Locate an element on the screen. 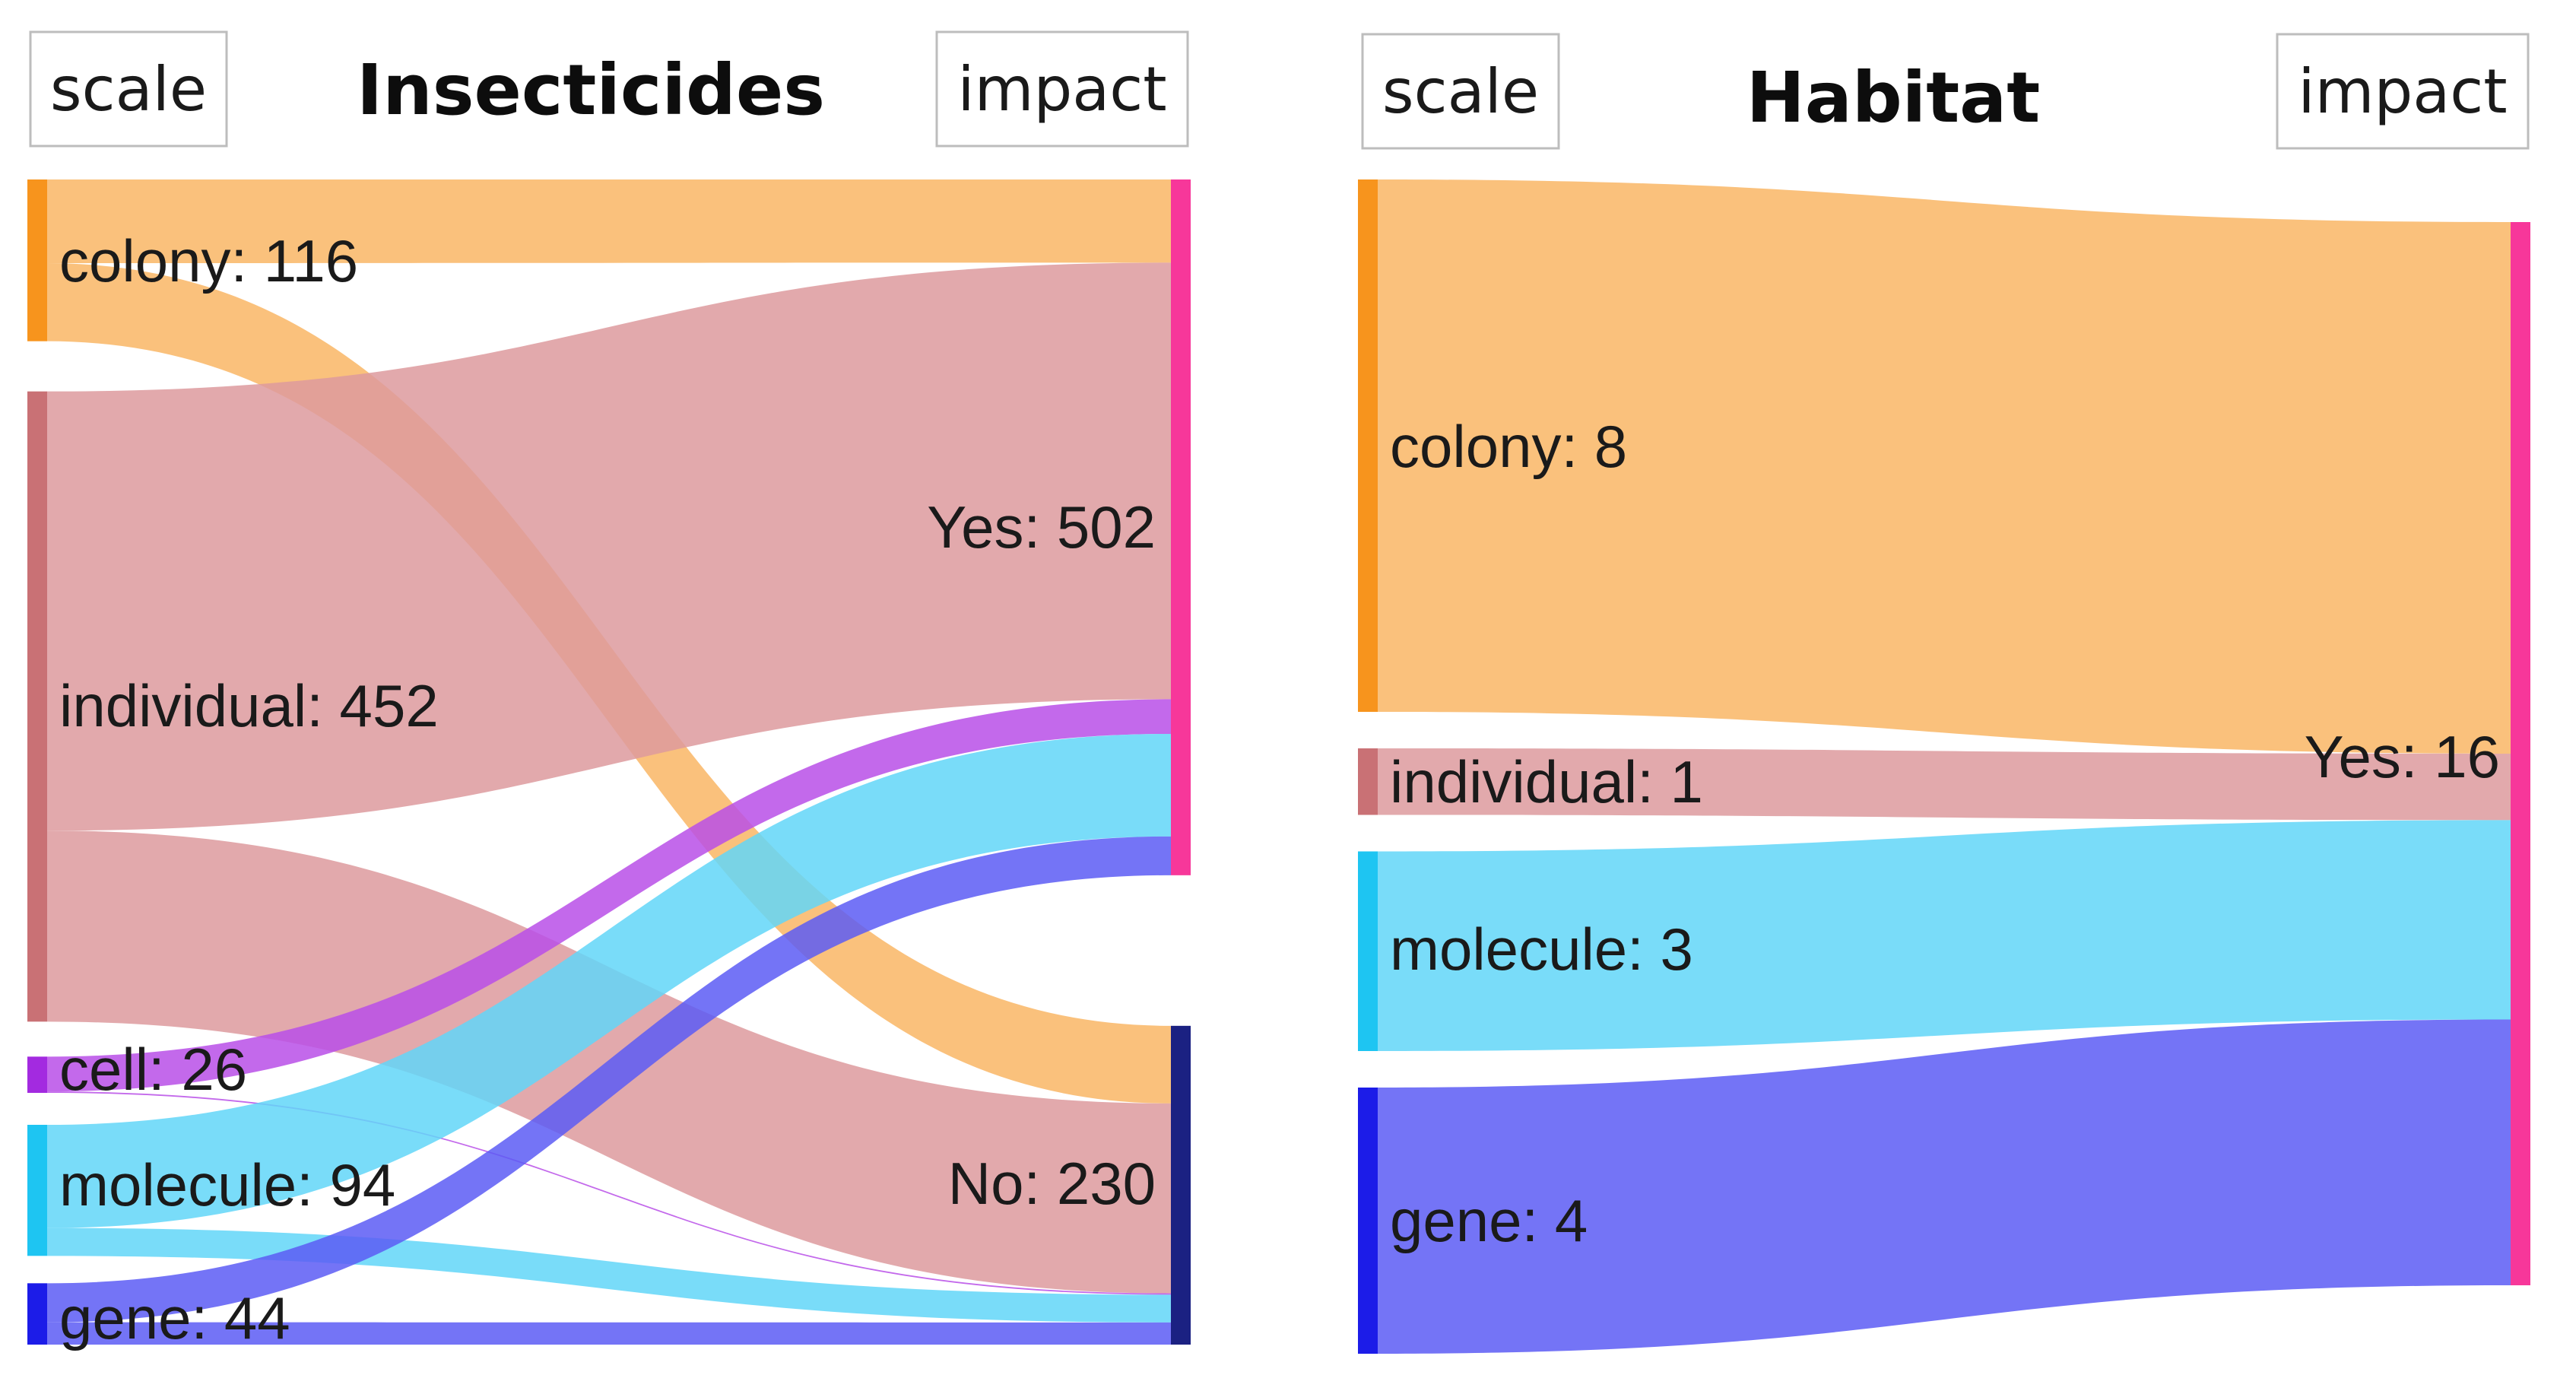 The image size is (2576, 1391). habitat-link-gene-to-yes is located at coordinates (1945, 1186).